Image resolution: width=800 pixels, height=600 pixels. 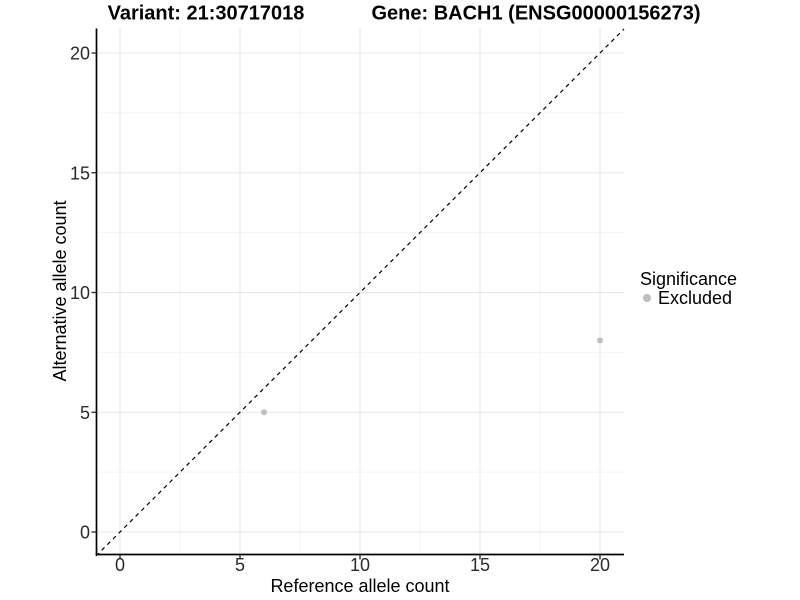 What do you see at coordinates (85, 533) in the screenshot?
I see `y-tick-label: 0` at bounding box center [85, 533].